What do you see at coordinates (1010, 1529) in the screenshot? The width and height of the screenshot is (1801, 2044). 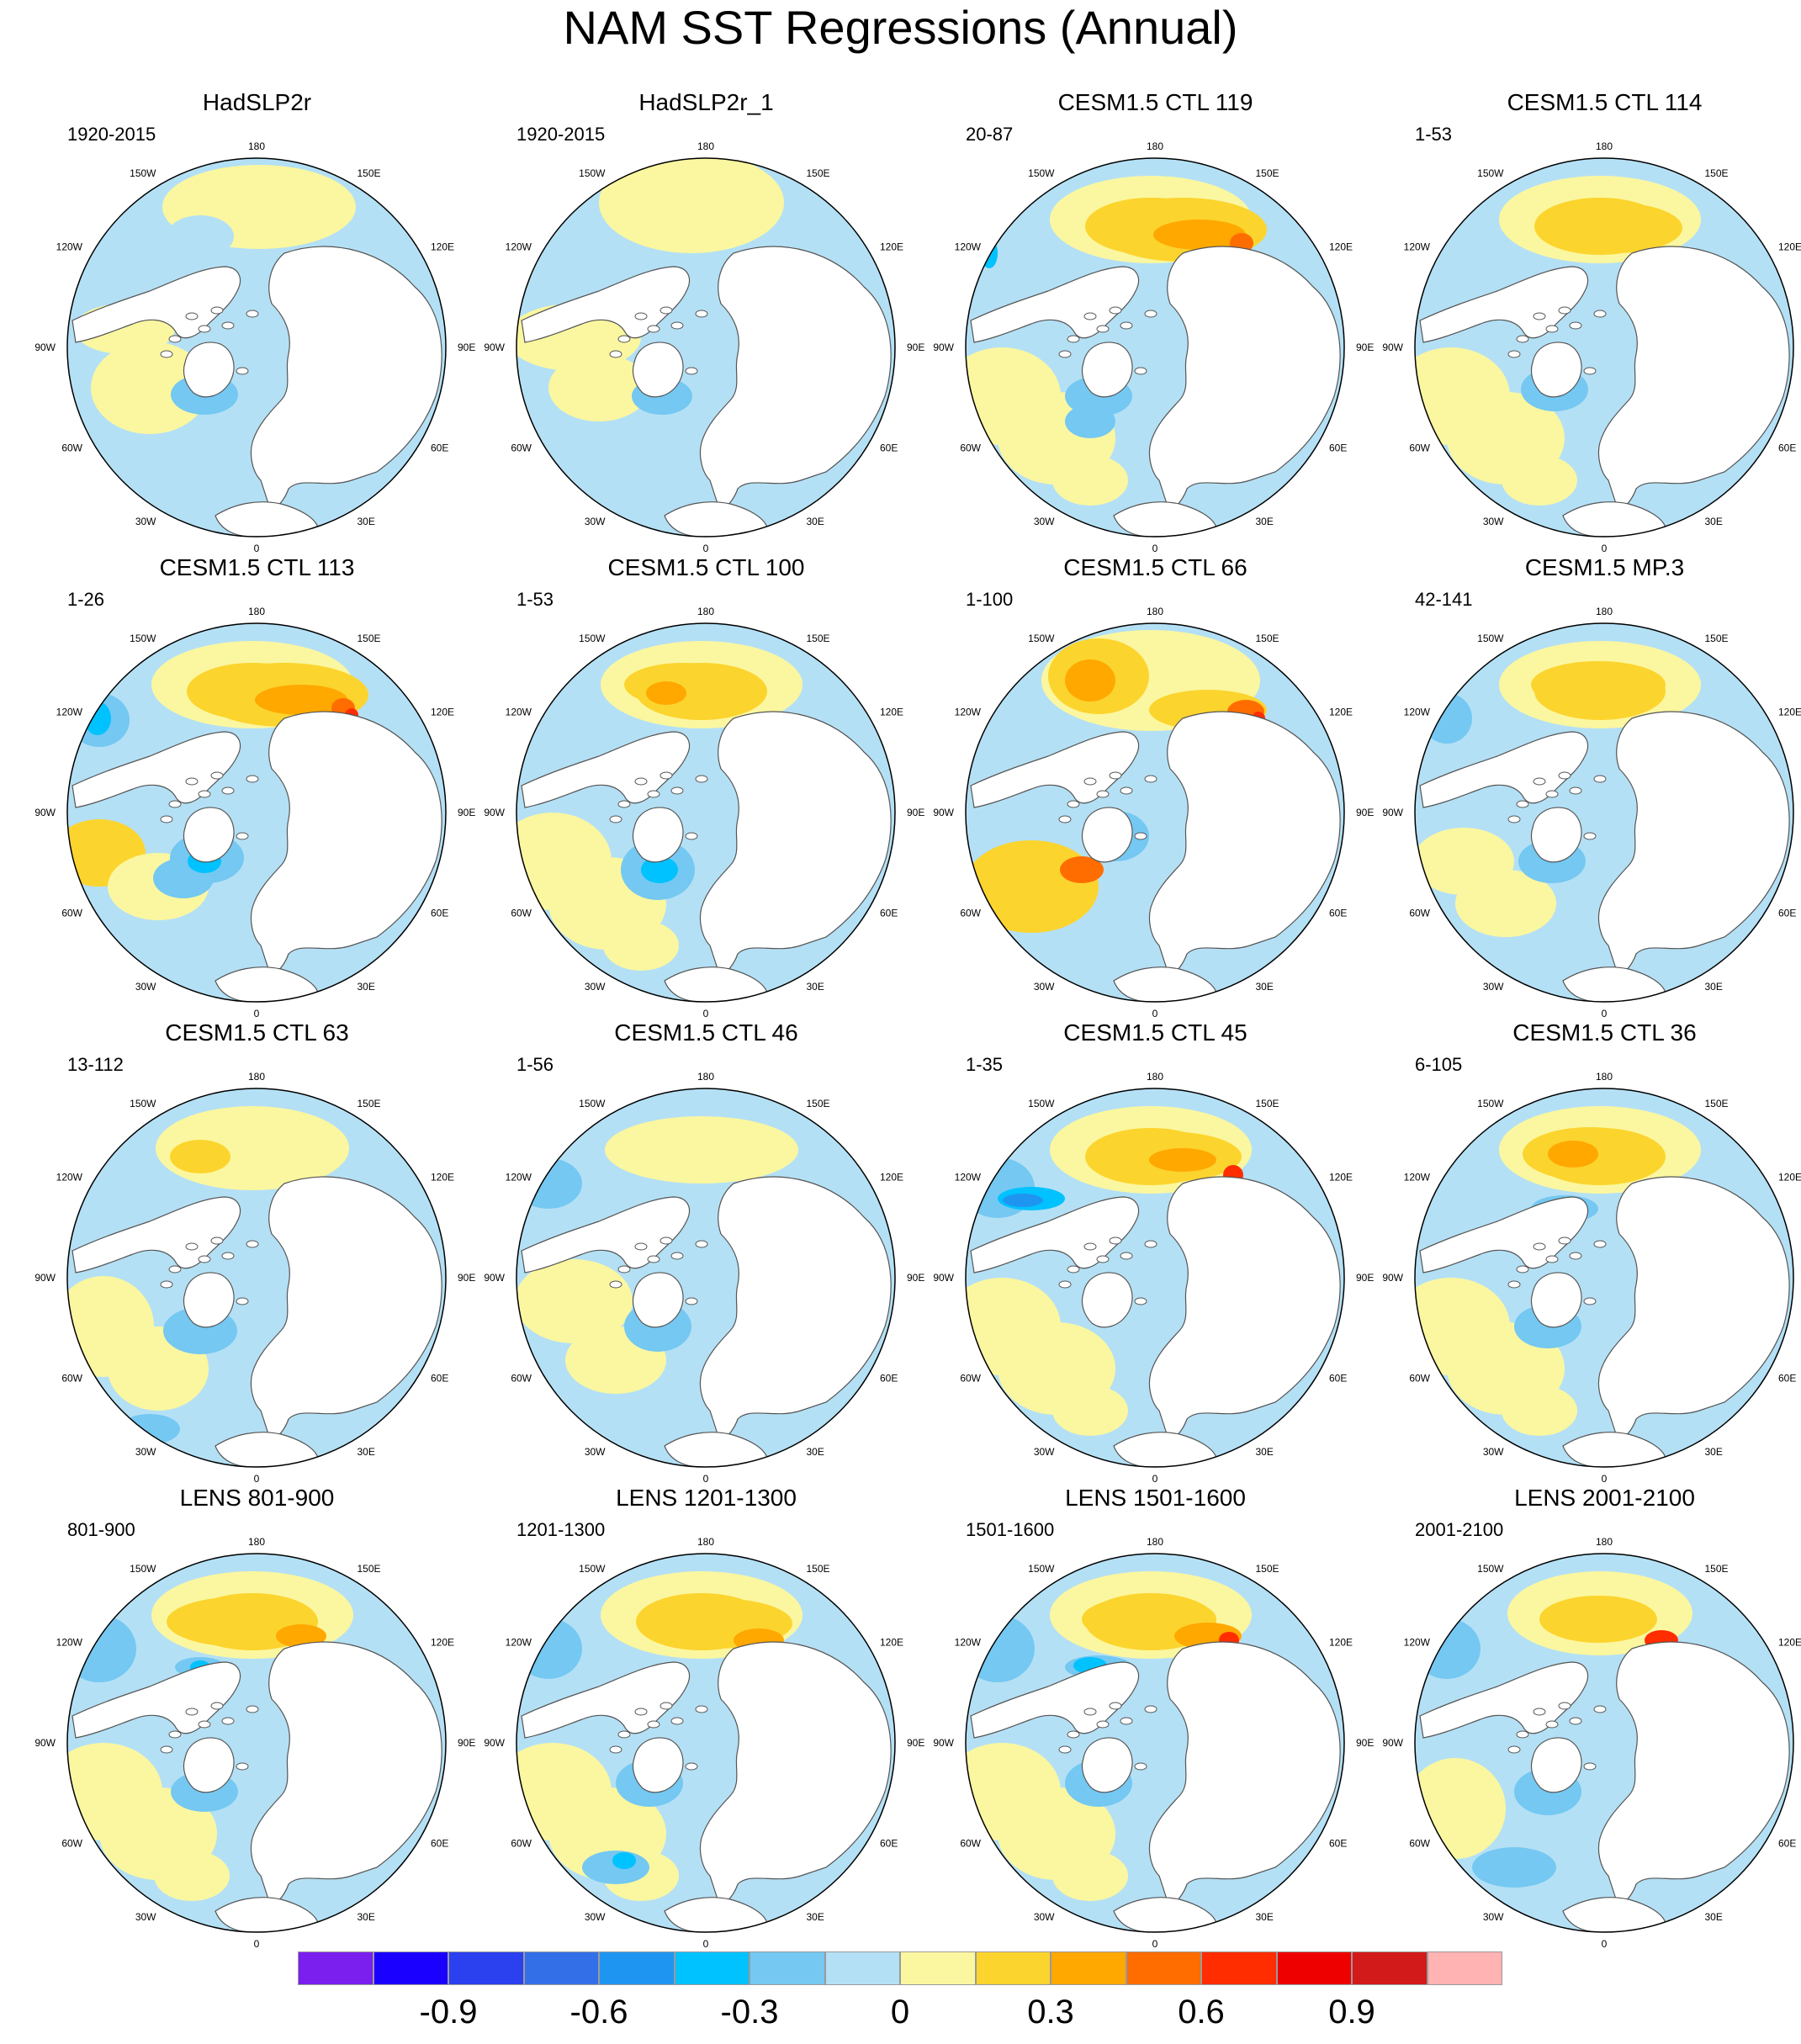 I see `panel-period: 1501-1600` at bounding box center [1010, 1529].